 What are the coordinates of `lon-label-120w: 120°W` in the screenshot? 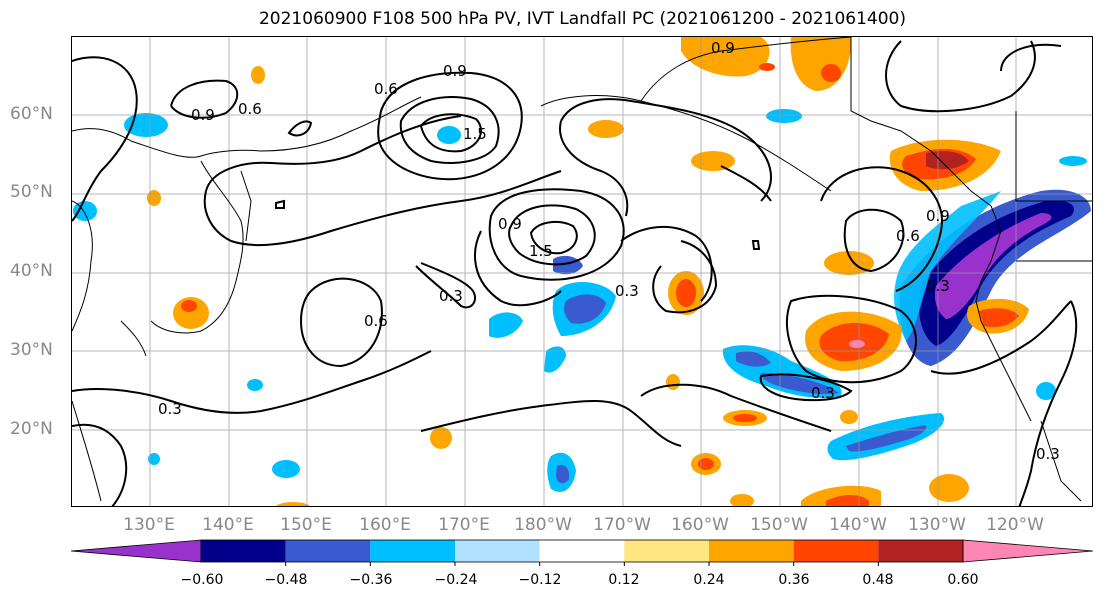 It's located at (1015, 525).